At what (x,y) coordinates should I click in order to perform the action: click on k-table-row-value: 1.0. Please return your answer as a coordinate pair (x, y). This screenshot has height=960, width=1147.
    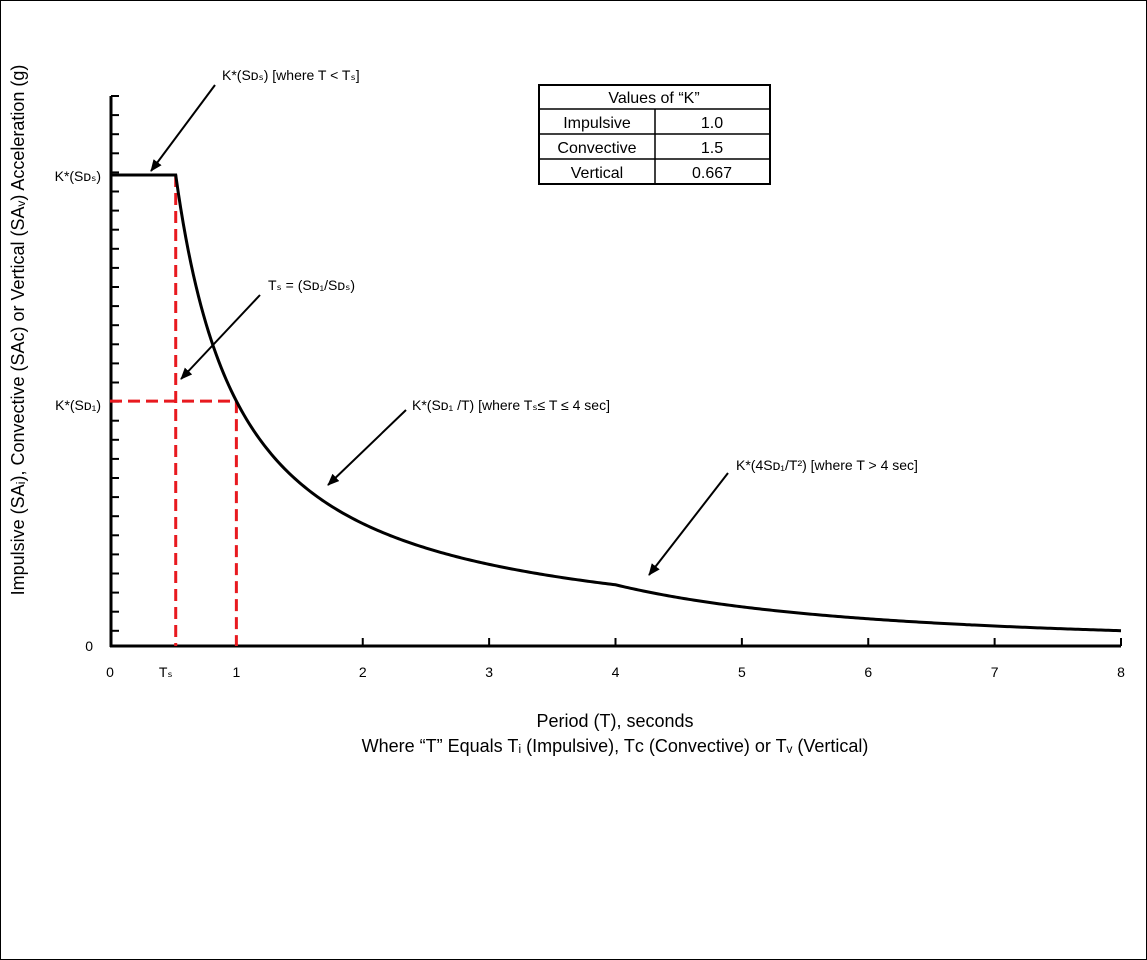
    Looking at the image, I should click on (712, 123).